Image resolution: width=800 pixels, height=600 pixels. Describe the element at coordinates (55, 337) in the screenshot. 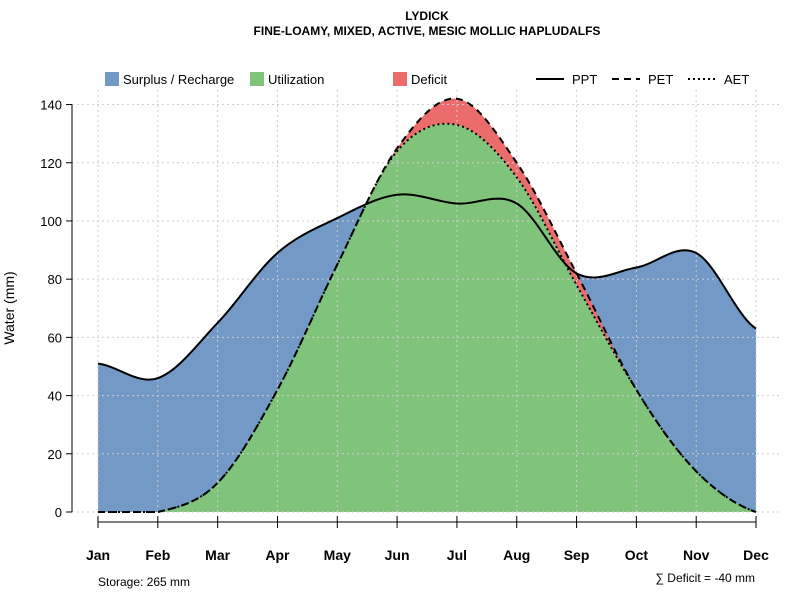

I see `y-tick-label: 60` at that location.